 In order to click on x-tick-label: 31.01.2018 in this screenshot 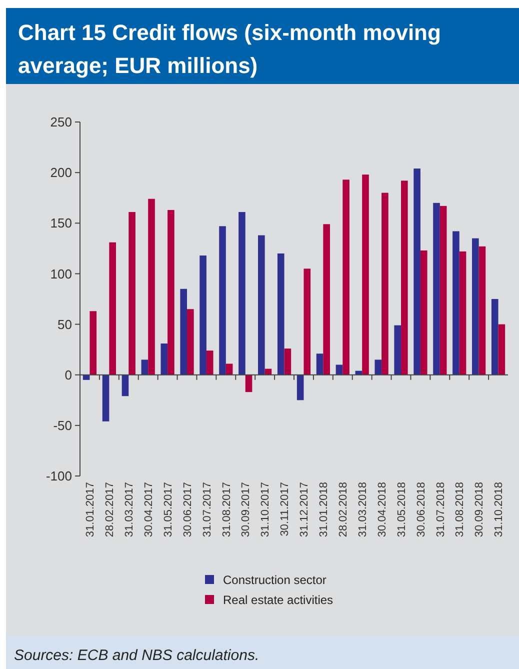, I will do `click(324, 510)`.